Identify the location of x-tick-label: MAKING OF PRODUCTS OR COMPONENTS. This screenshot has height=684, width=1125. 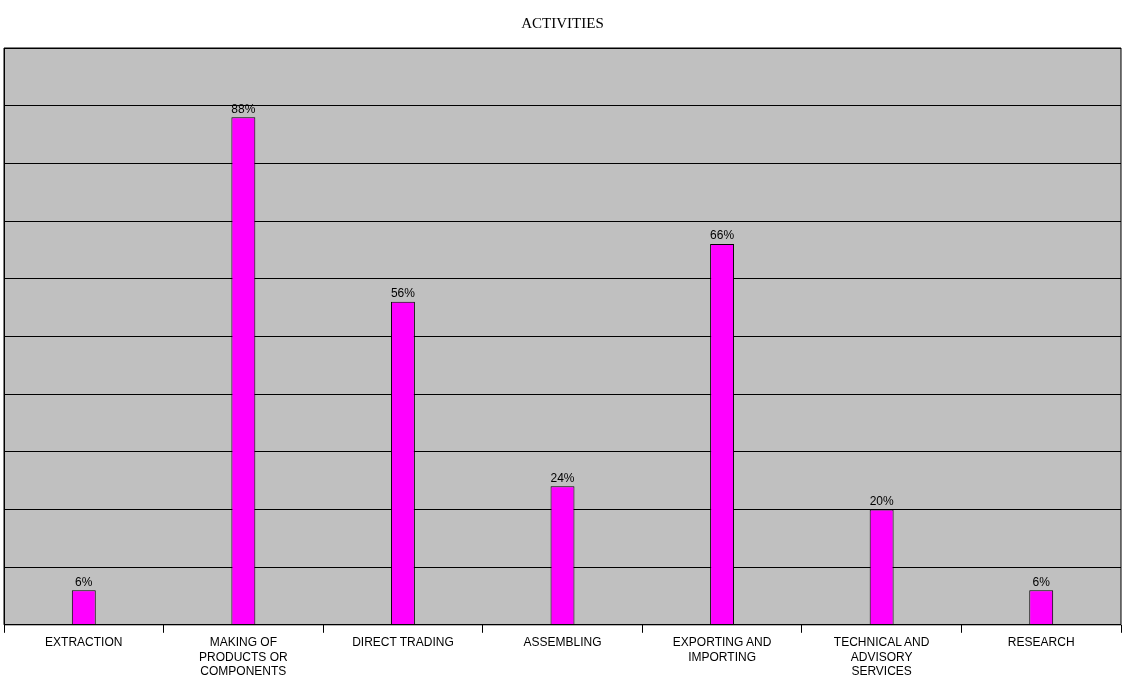
(244, 657).